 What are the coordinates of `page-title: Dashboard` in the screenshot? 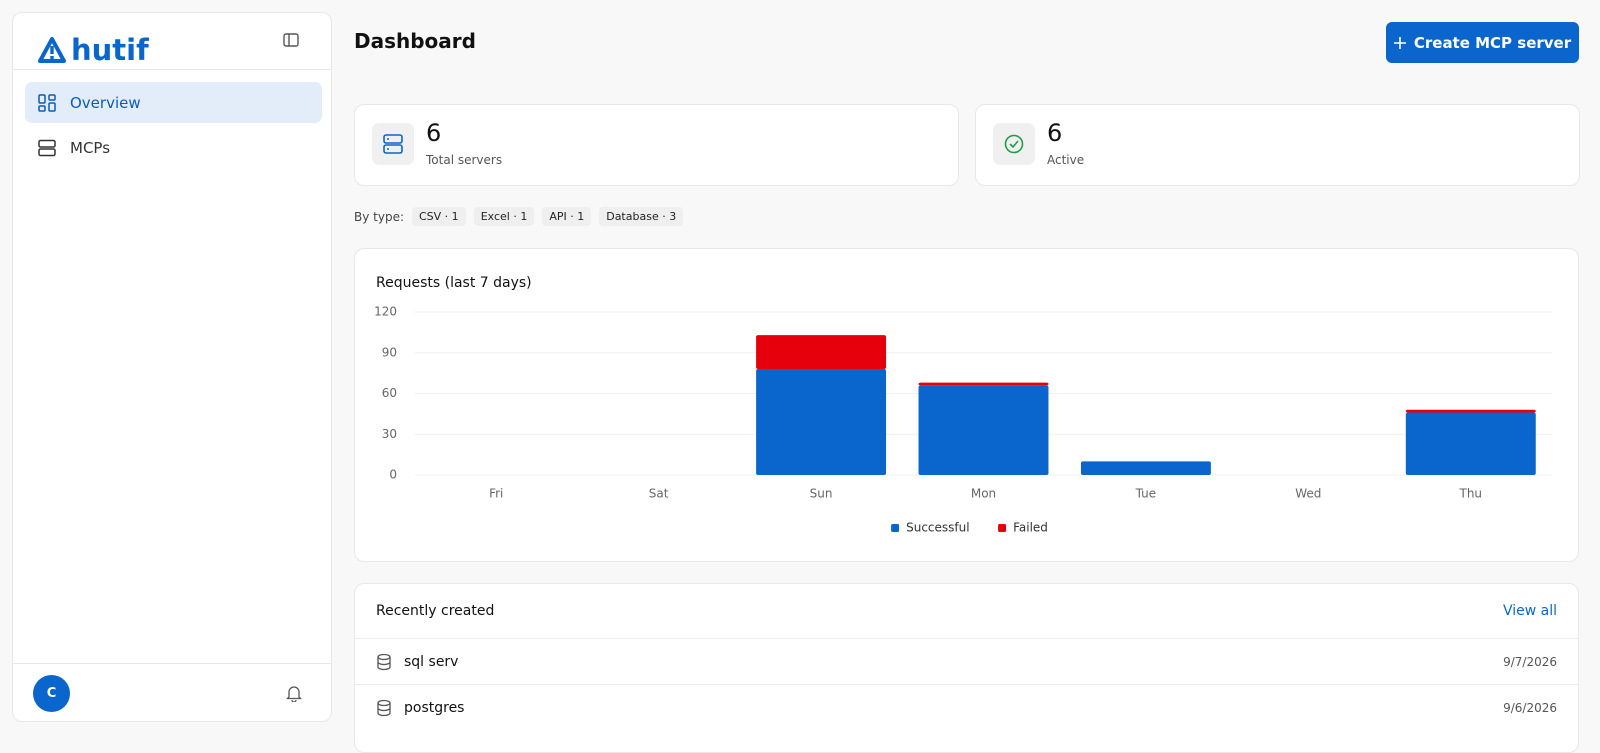 It's located at (415, 41).